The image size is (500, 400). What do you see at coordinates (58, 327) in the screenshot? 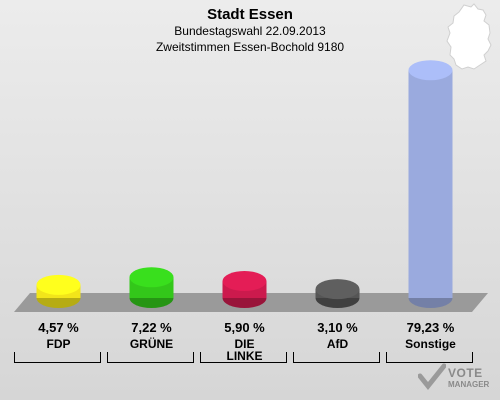
I see `value-label: 4,57 %` at bounding box center [58, 327].